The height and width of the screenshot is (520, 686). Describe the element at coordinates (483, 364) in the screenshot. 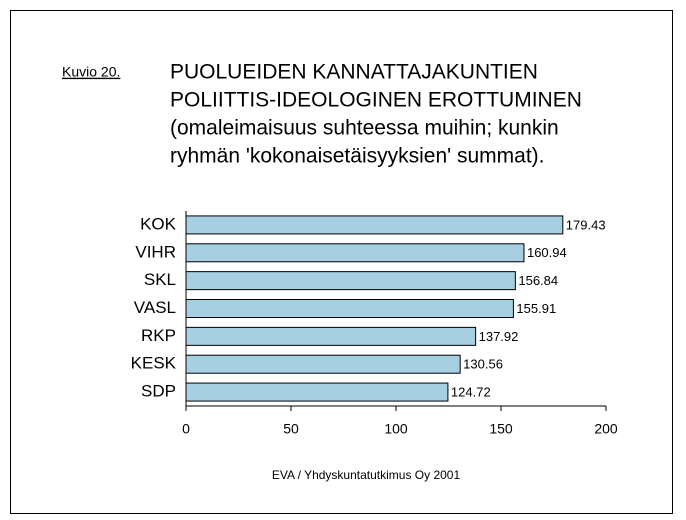

I see `value-label: 130.56` at that location.